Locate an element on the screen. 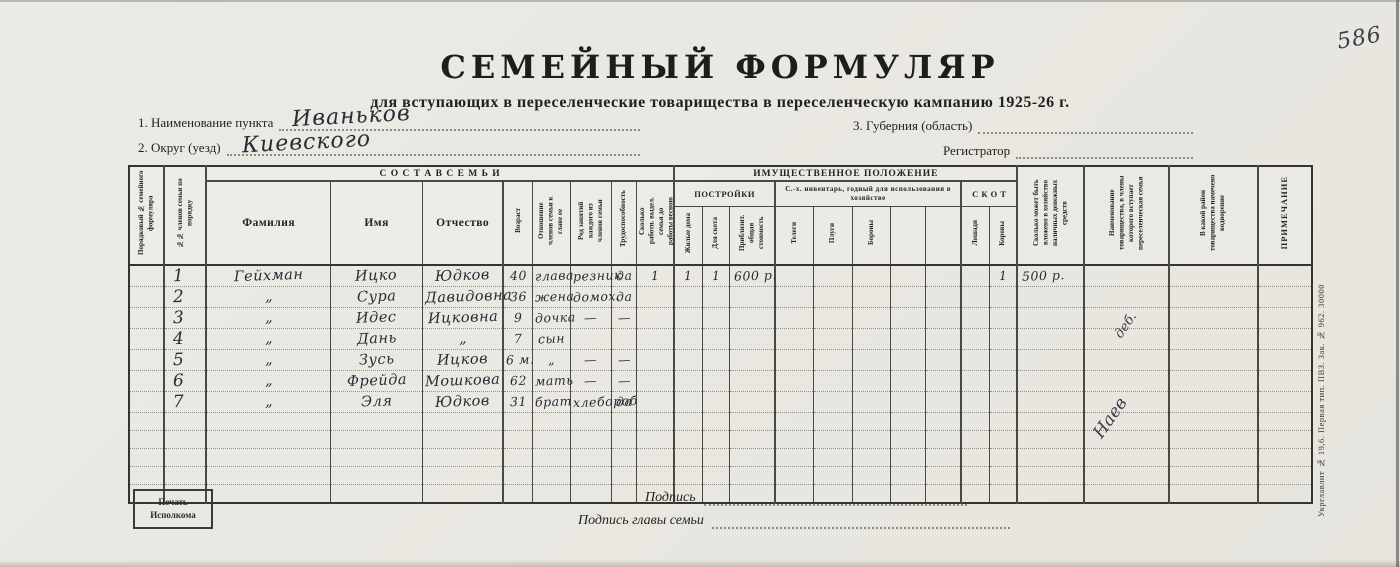 Image resolution: width=1400 pixels, height=567 pixels. handwritten-entry: мать is located at coordinates (554, 380).